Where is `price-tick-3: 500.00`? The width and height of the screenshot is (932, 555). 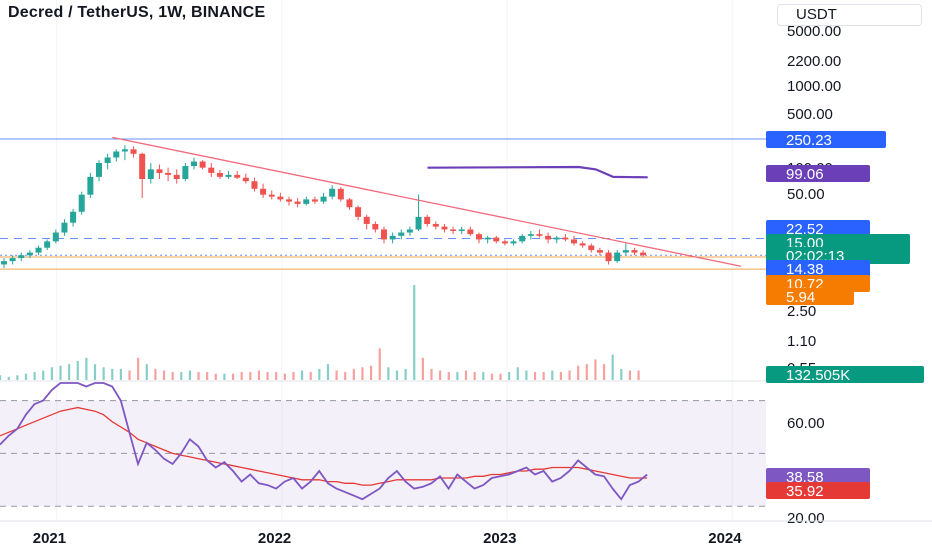
price-tick-3: 500.00 is located at coordinates (810, 114).